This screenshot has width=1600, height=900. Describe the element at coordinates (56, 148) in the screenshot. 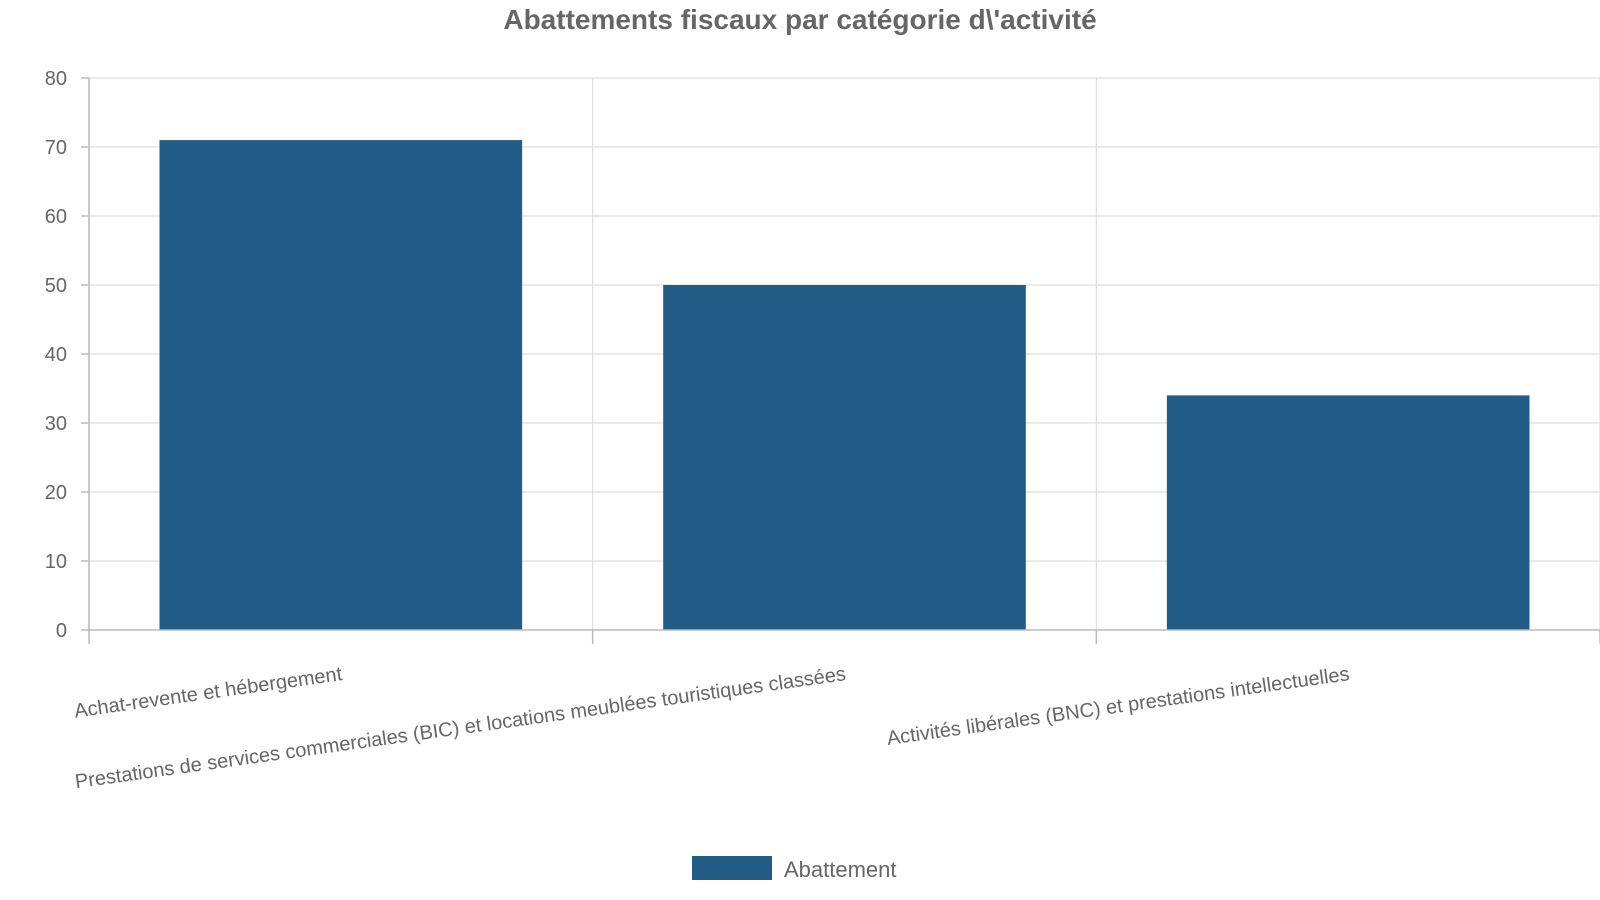

I see `y-tick-label: 70` at that location.